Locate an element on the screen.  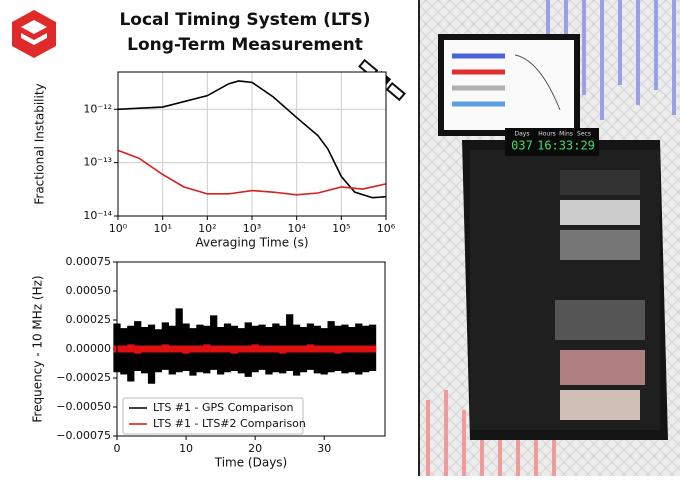
legend-label: LTS #1 - GPS Comparison is located at coordinates (223, 407).